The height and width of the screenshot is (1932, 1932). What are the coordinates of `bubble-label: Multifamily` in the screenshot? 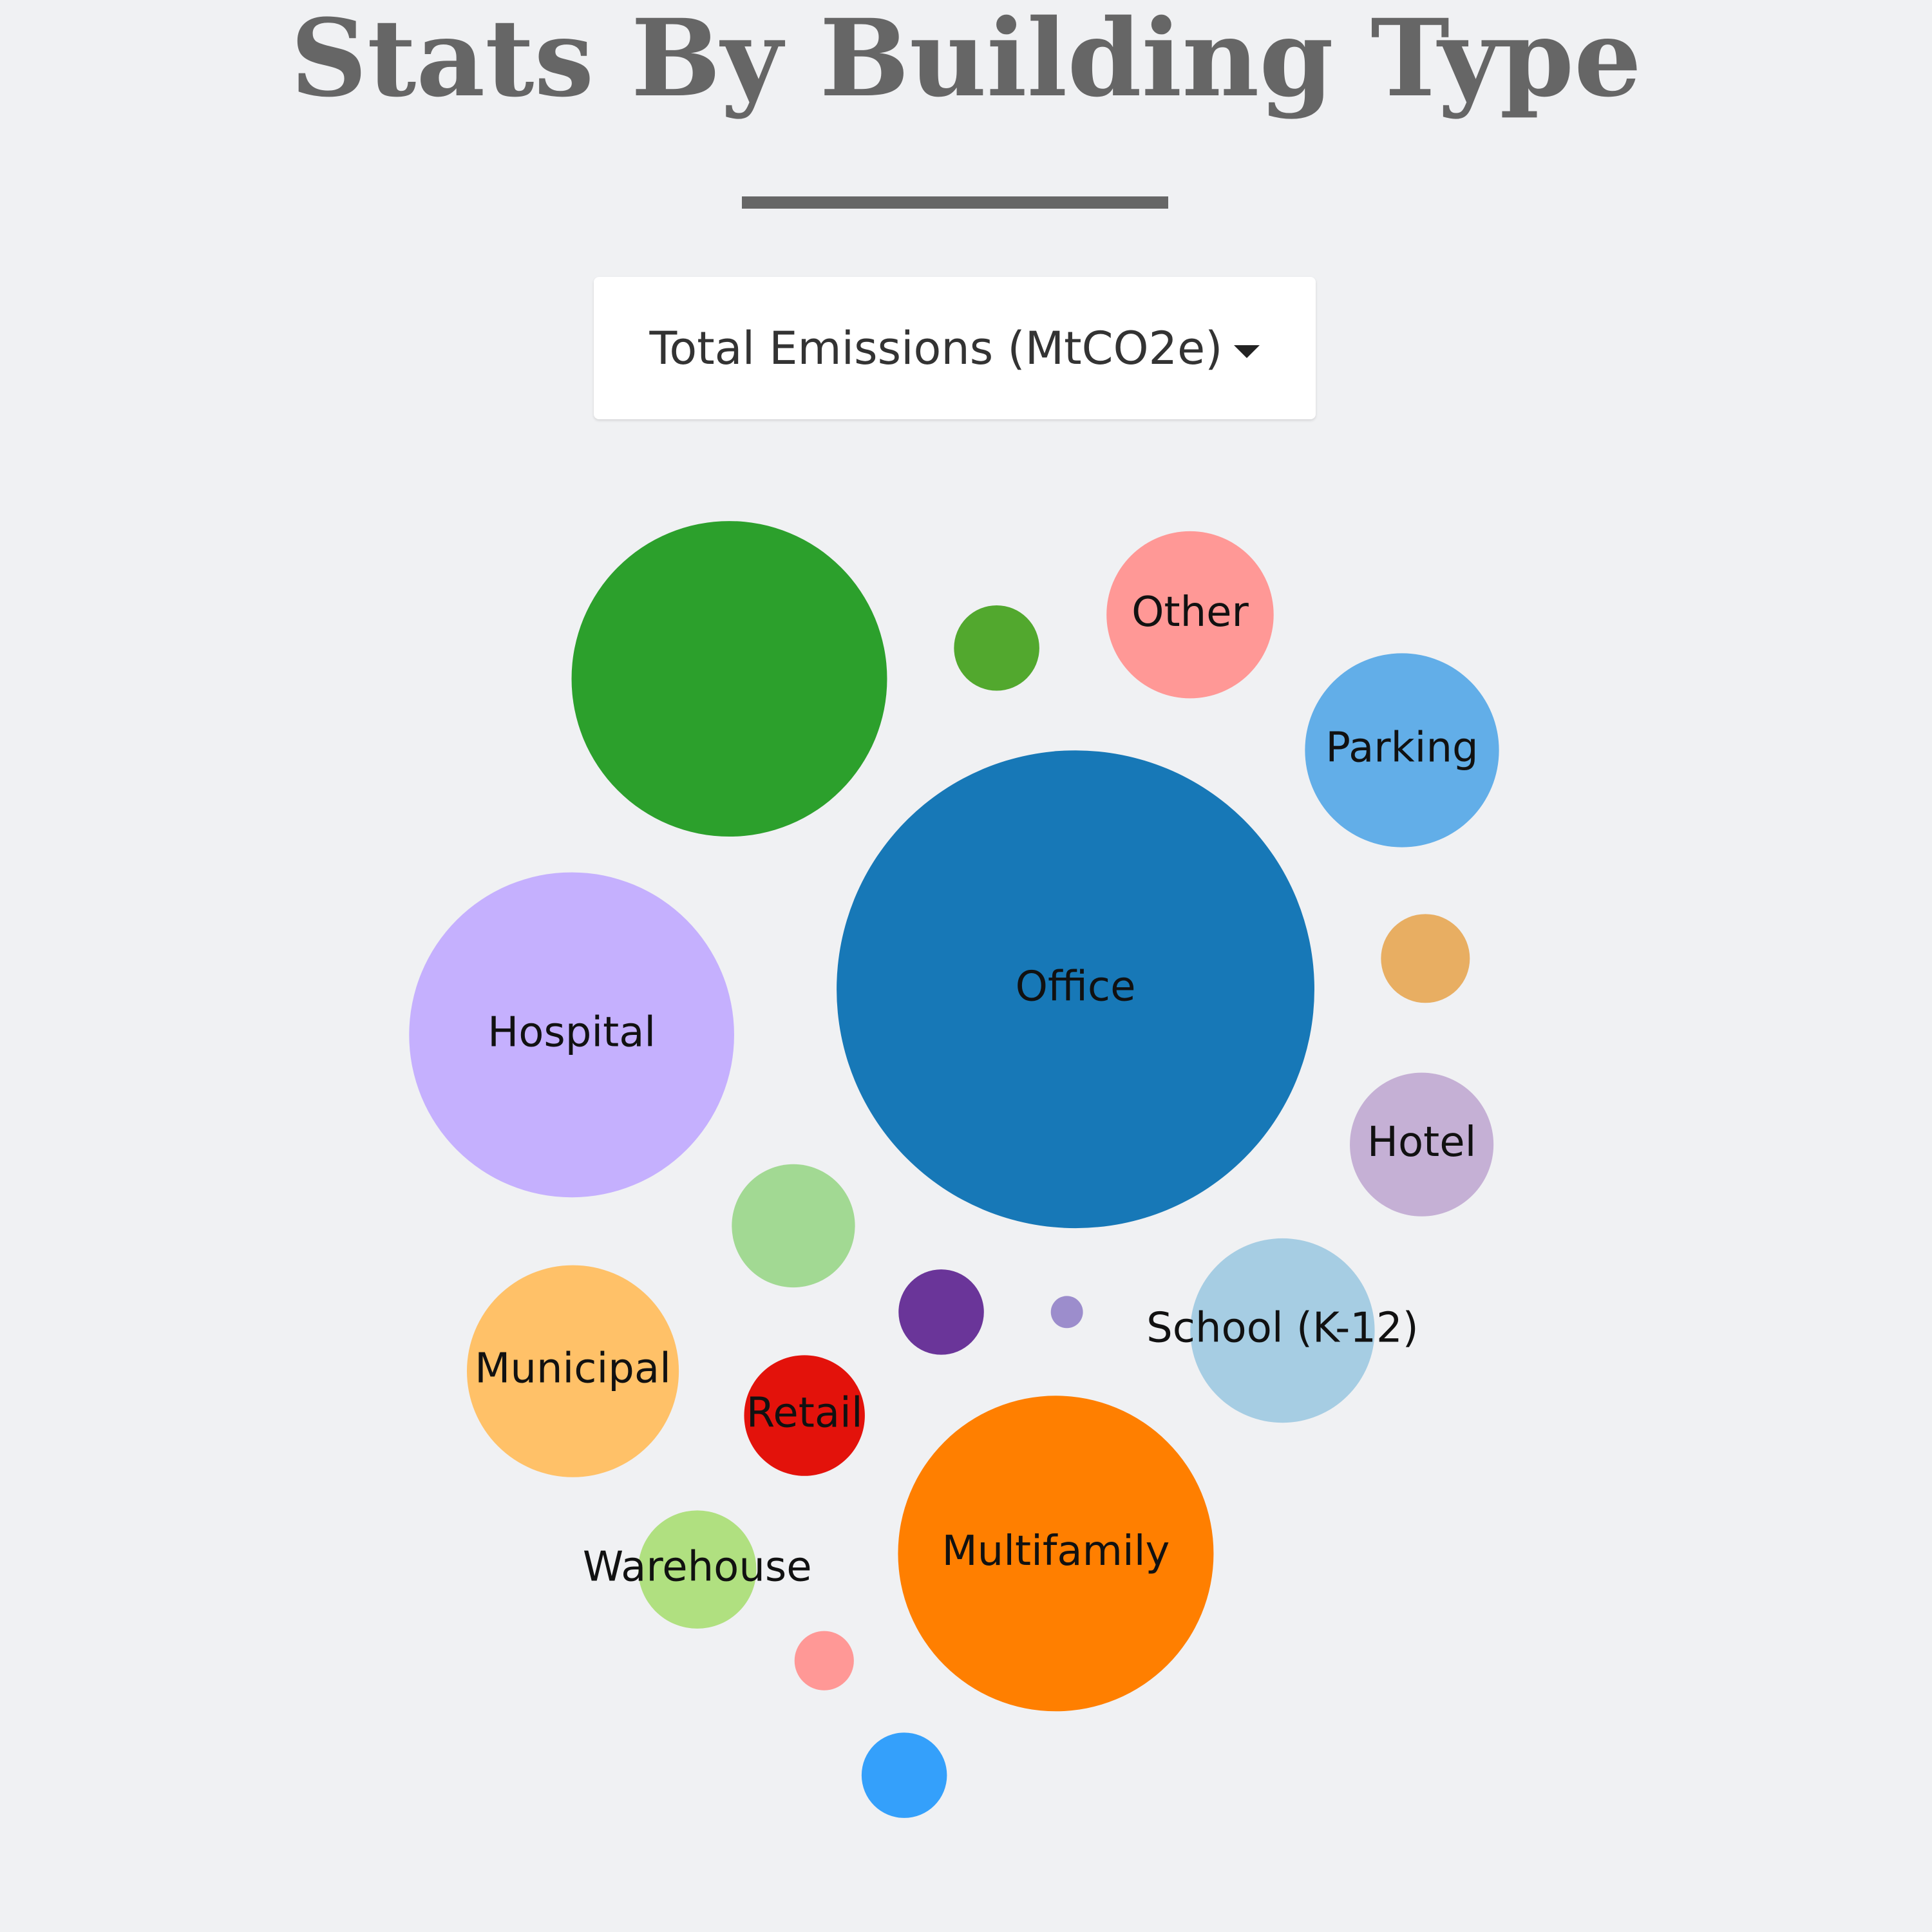 It's located at (1056, 1551).